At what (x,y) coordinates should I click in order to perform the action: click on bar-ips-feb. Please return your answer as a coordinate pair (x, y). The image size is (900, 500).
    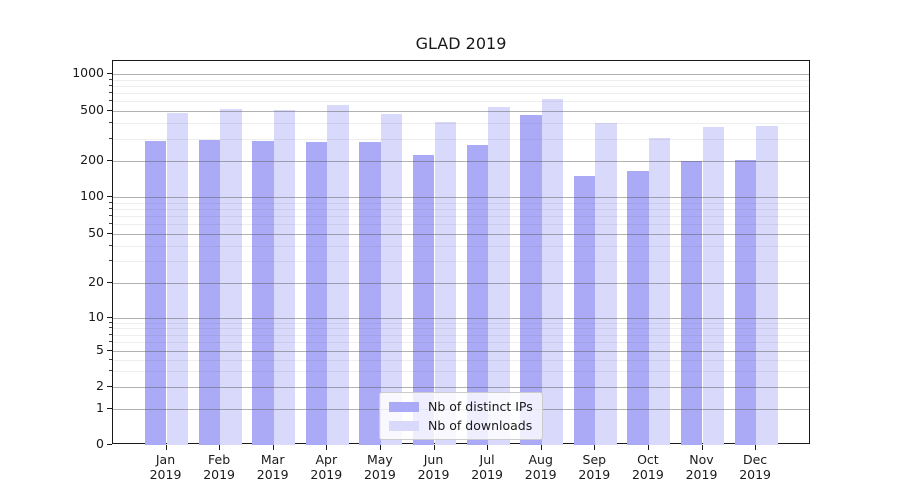
    Looking at the image, I should click on (209, 292).